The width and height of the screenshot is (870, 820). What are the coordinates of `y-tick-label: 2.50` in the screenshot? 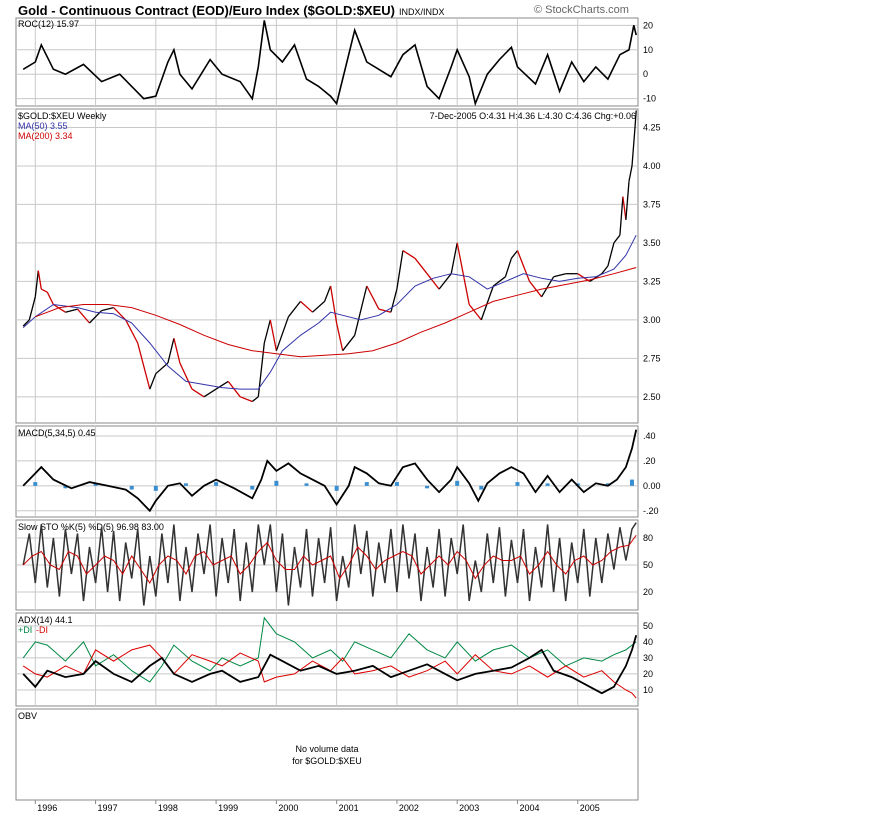 It's located at (652, 397).